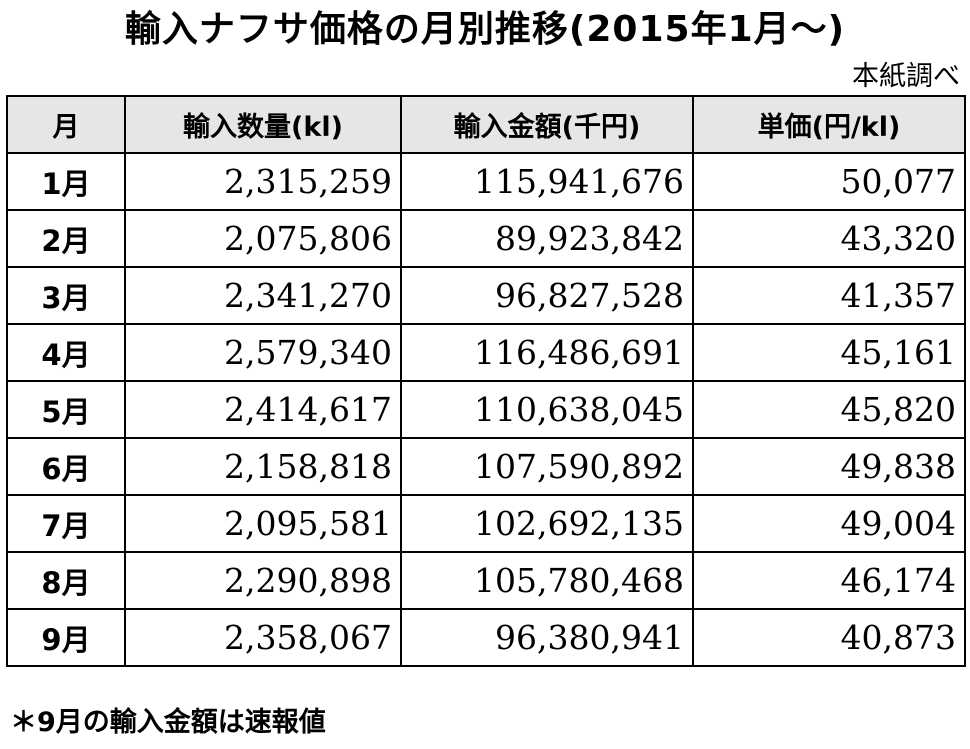 Image resolution: width=970 pixels, height=749 pixels. Describe the element at coordinates (263, 295) in the screenshot. I see `cell-import-volume: 2,341,270` at that location.